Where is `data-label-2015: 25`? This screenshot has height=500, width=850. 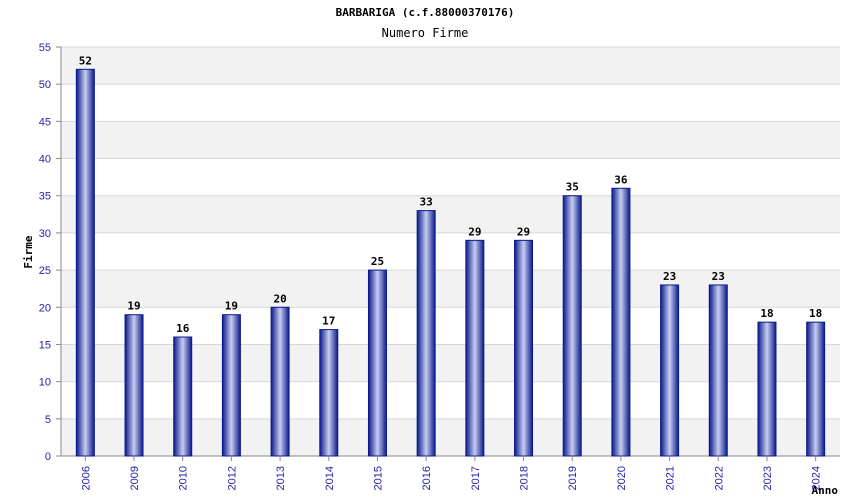
data-label-2015: 25 is located at coordinates (377, 261).